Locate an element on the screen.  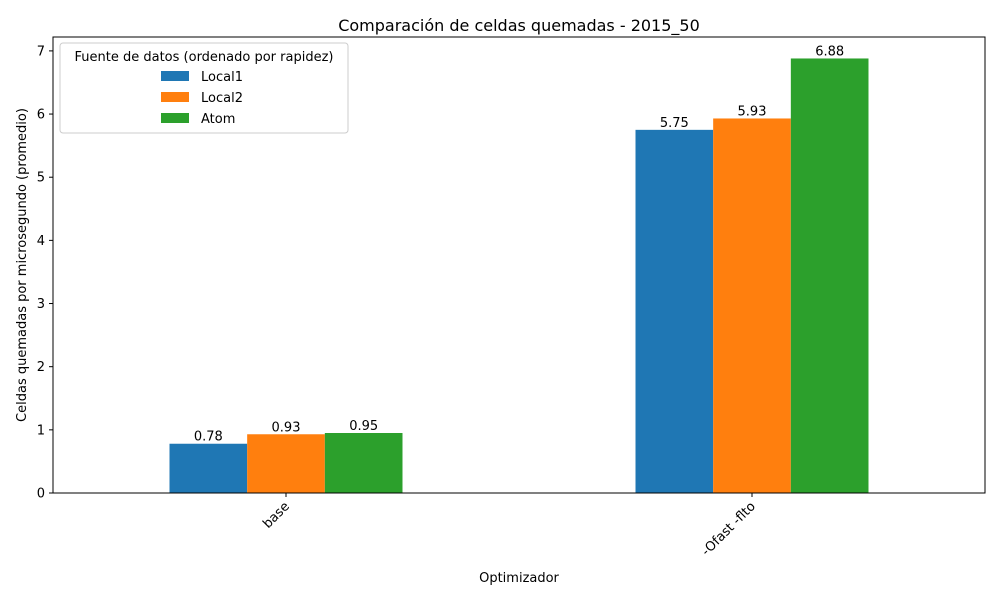
data-label: 0.78 is located at coordinates (208, 437).